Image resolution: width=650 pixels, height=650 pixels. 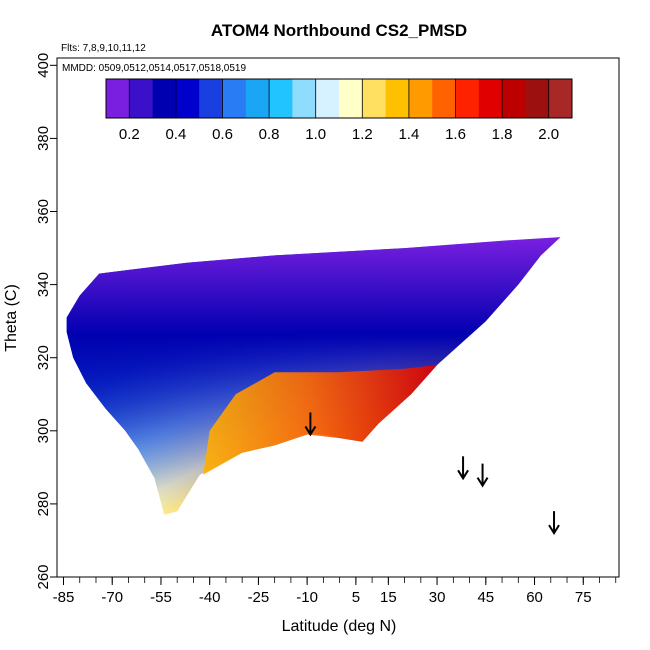 What do you see at coordinates (43, 65) in the screenshot?
I see `y-tick-label: 400` at bounding box center [43, 65].